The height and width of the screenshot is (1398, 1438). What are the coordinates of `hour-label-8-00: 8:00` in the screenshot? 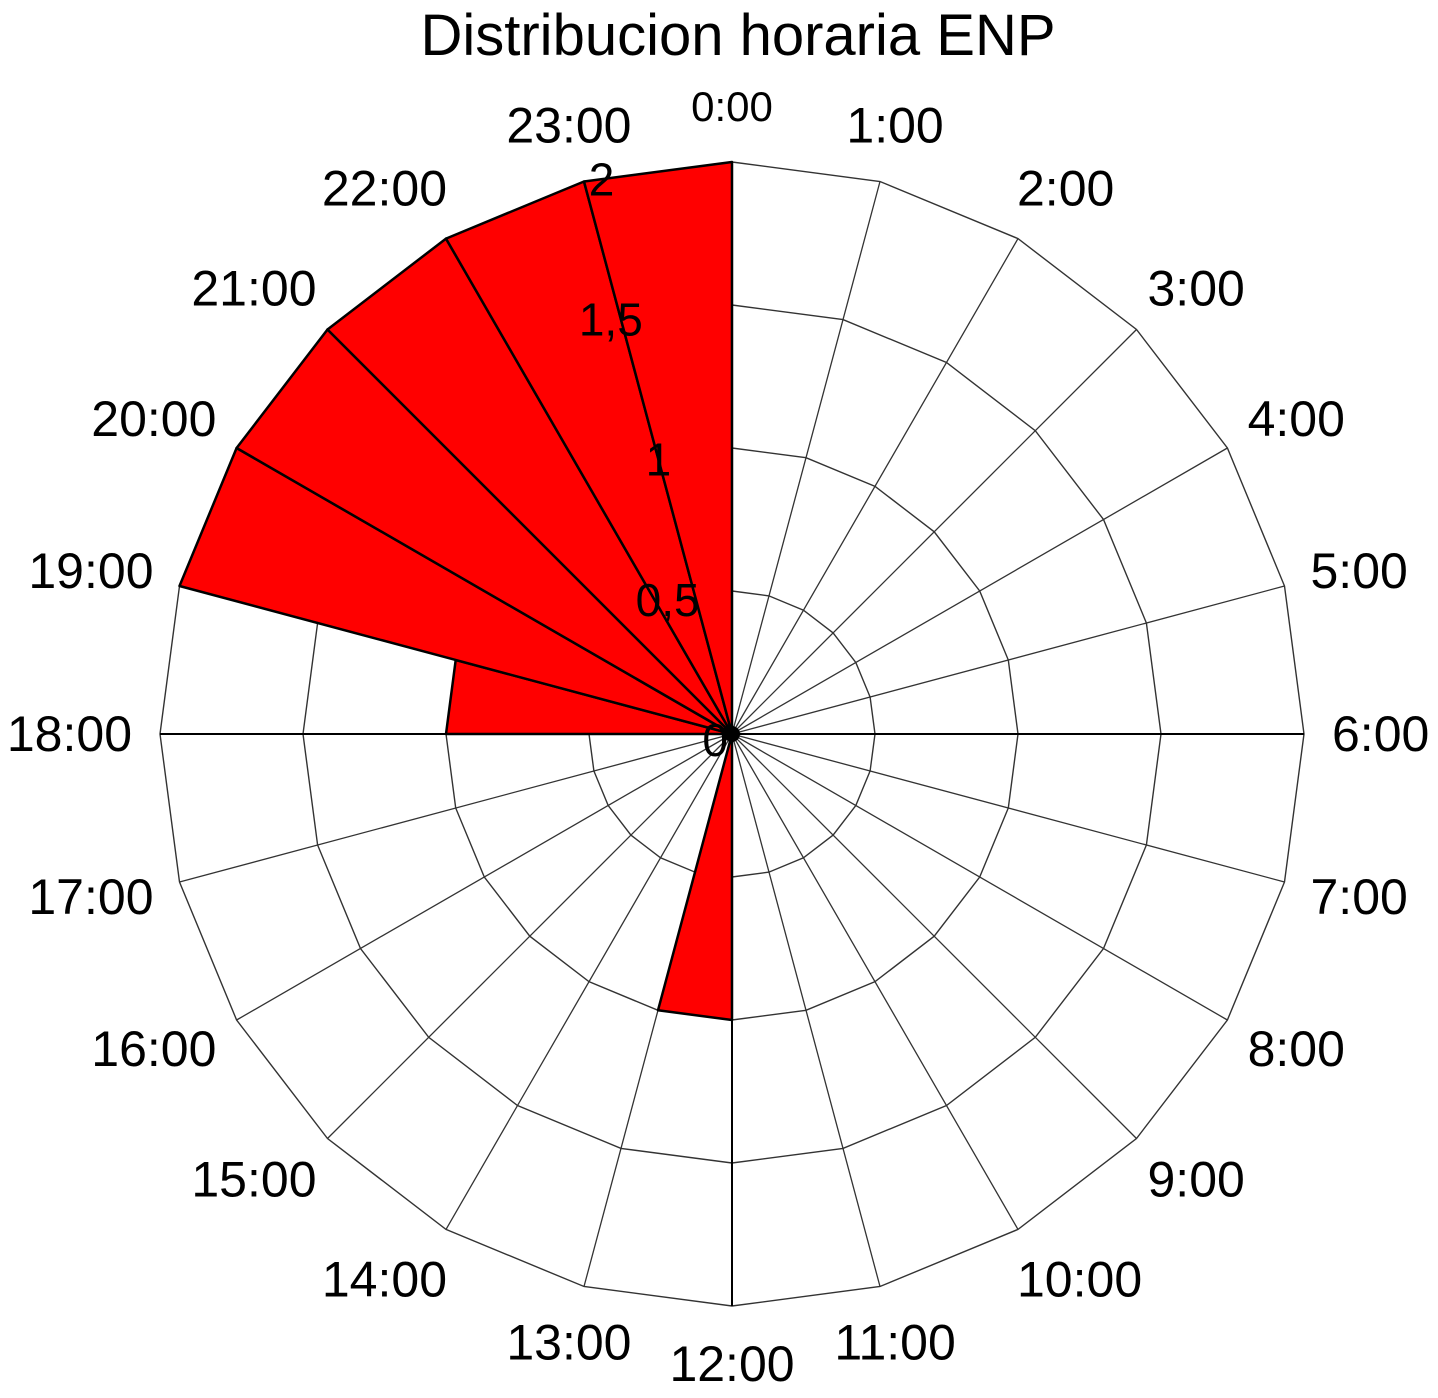 It's located at (1296, 1049).